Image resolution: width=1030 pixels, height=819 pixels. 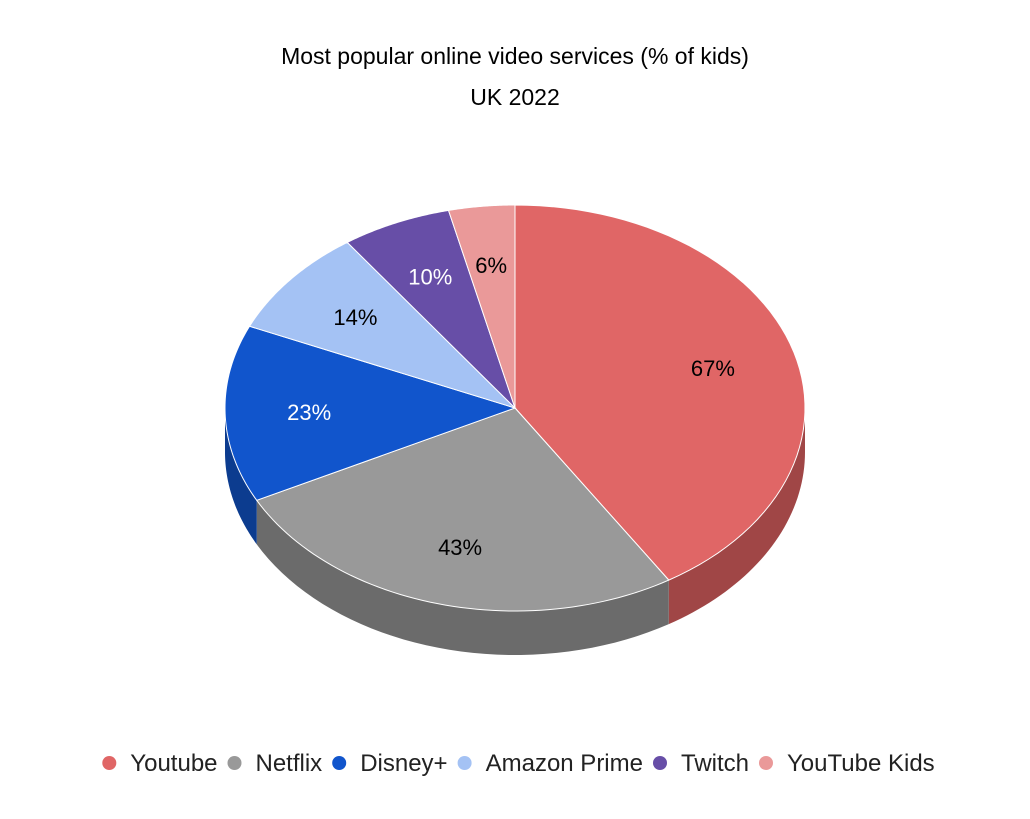 I want to click on pie-slice-youtube, so click(x=660, y=392).